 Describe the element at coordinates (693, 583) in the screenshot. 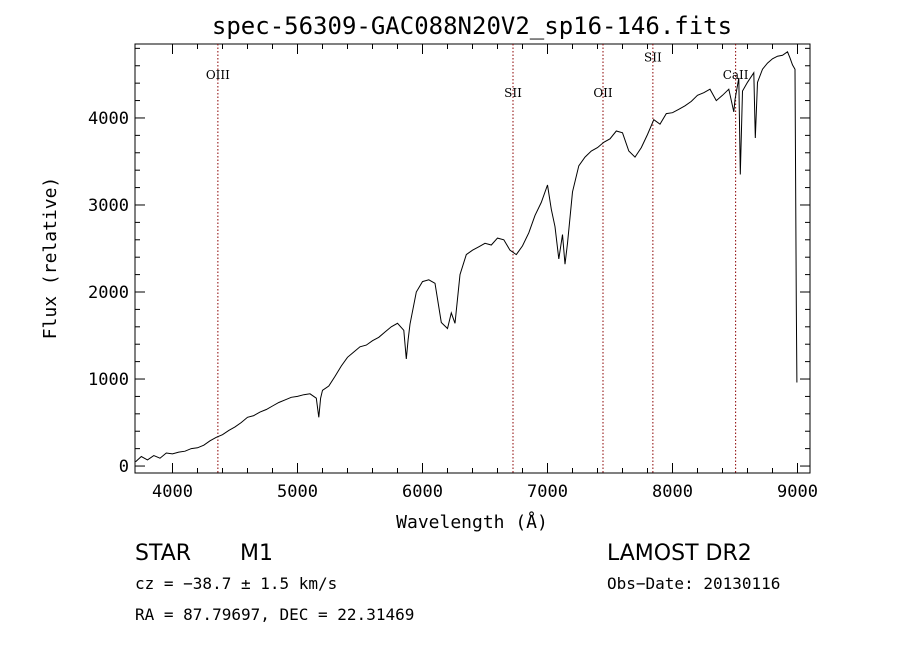

I see `observation-date: Obs−Date: 20130116` at that location.